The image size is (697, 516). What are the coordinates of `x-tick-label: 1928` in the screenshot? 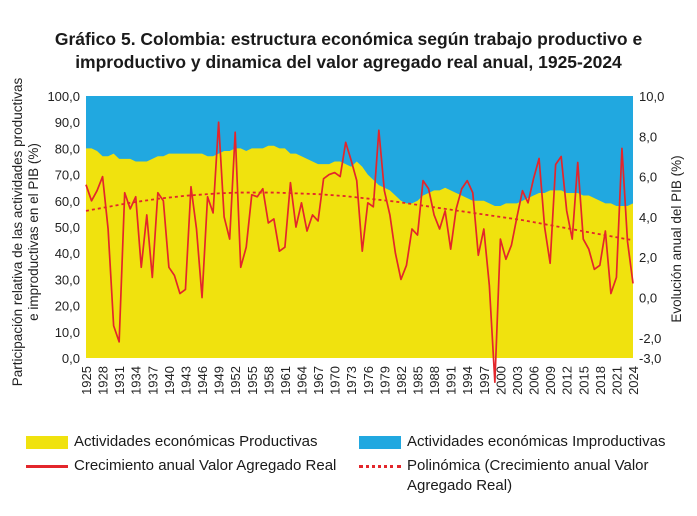 It's located at (103, 380).